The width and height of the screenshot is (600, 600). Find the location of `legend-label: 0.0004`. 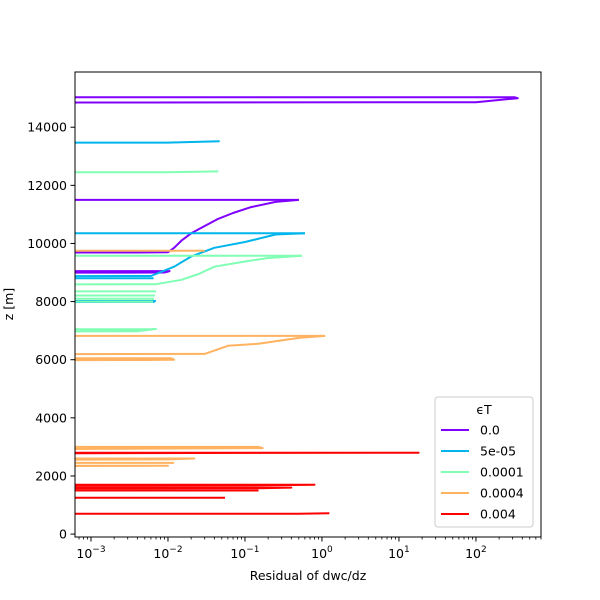

legend-label: 0.0004 is located at coordinates (502, 493).